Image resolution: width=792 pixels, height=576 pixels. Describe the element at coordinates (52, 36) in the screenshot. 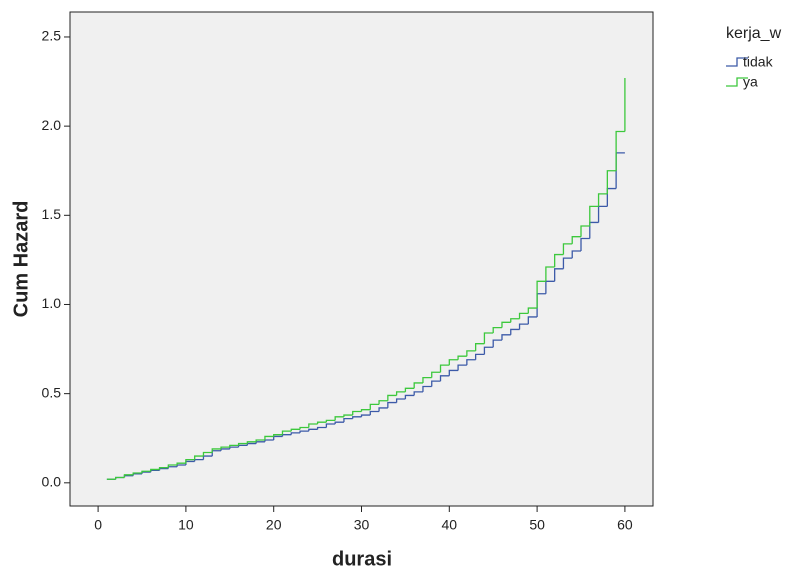

I see `y-tick-label: 2.5` at that location.